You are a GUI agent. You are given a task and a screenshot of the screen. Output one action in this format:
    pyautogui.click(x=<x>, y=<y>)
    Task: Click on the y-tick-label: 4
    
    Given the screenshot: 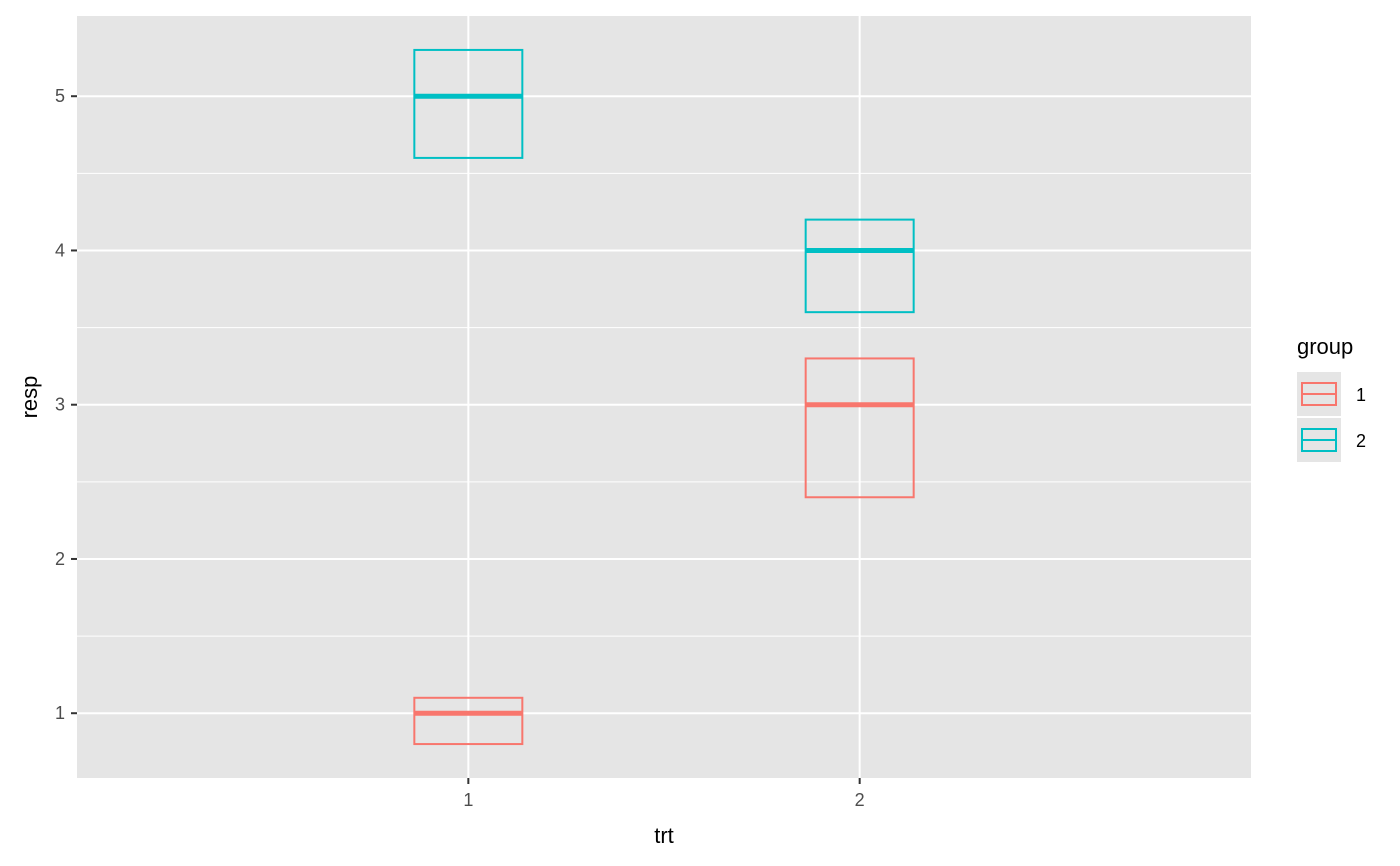 What is the action you would take?
    pyautogui.click(x=60, y=250)
    